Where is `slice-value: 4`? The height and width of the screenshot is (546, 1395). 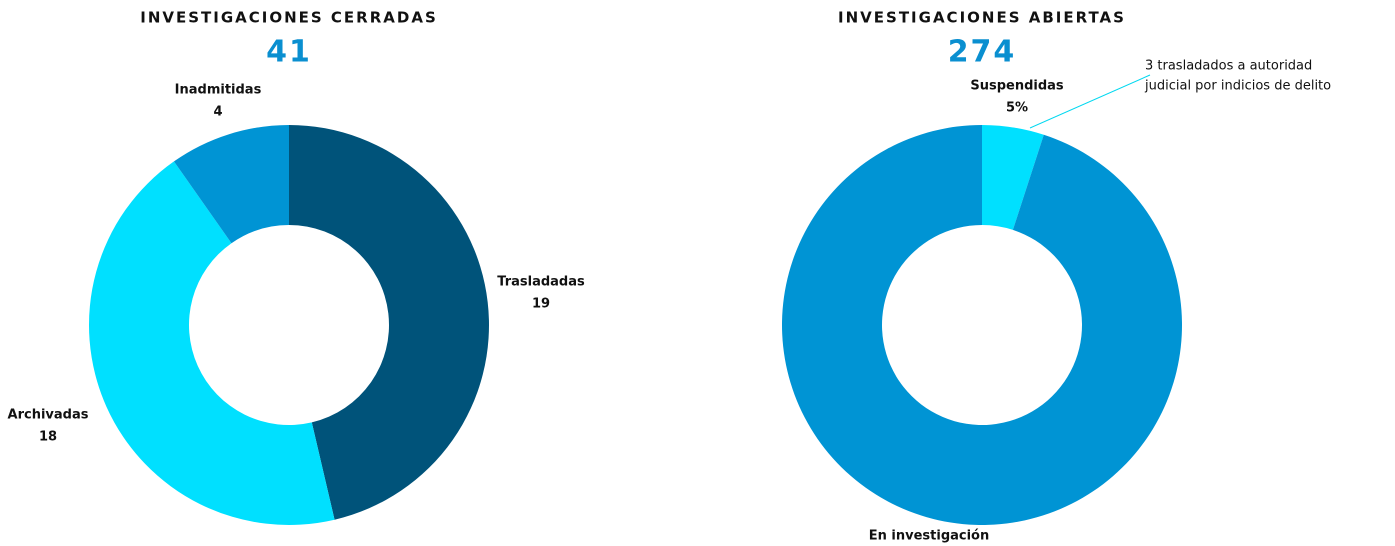
slice-value: 4 is located at coordinates (217, 112).